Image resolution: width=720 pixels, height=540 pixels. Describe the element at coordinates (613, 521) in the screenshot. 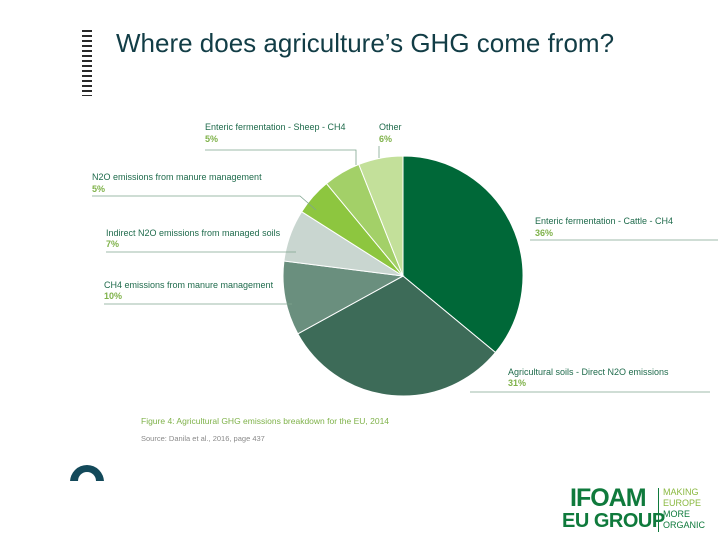

I see `logo-name-bottom: EU GROUP` at that location.